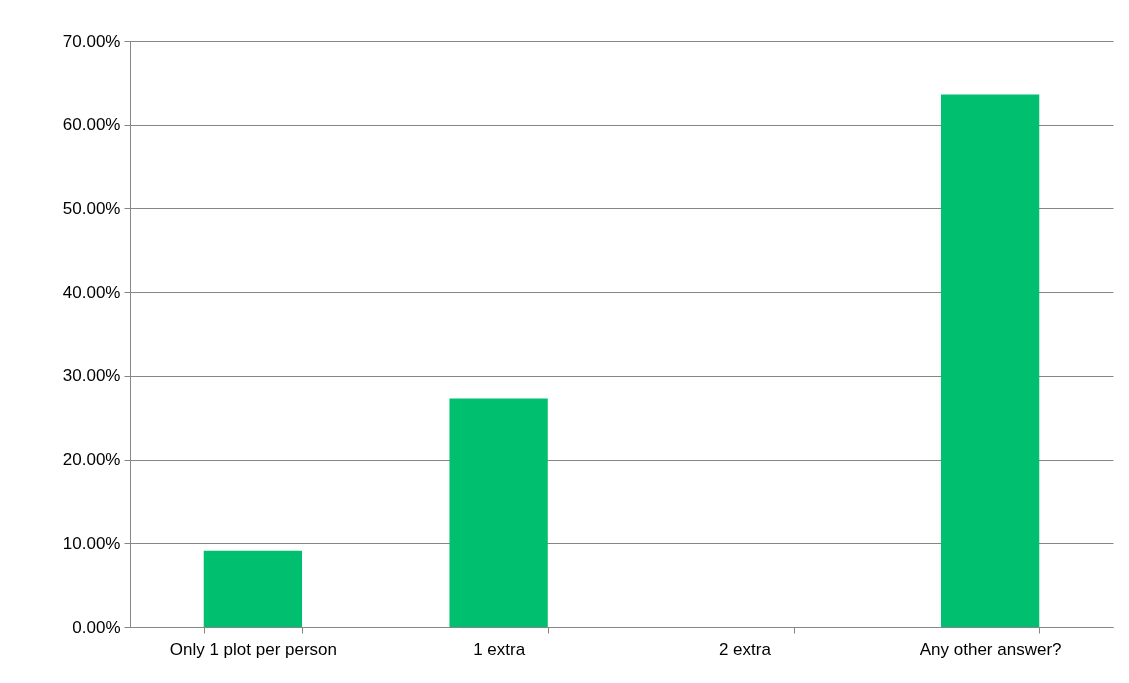 The height and width of the screenshot is (683, 1129). I want to click on y-tick-label: 10.00%, so click(91, 543).